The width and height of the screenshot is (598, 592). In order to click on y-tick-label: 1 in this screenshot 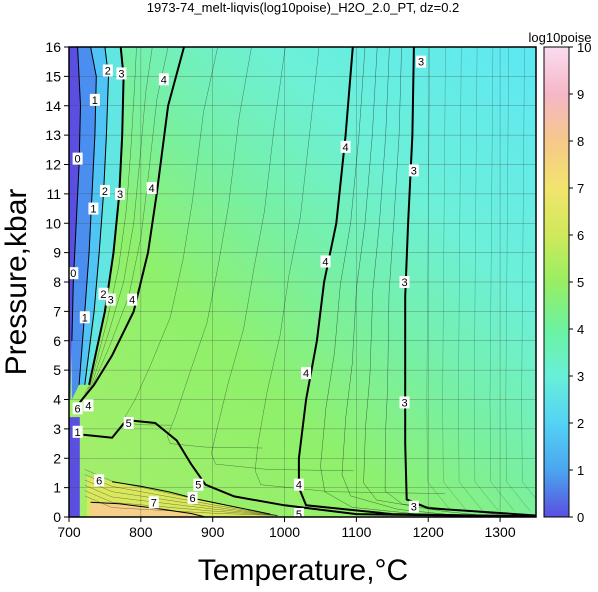, I will do `click(57, 488)`.